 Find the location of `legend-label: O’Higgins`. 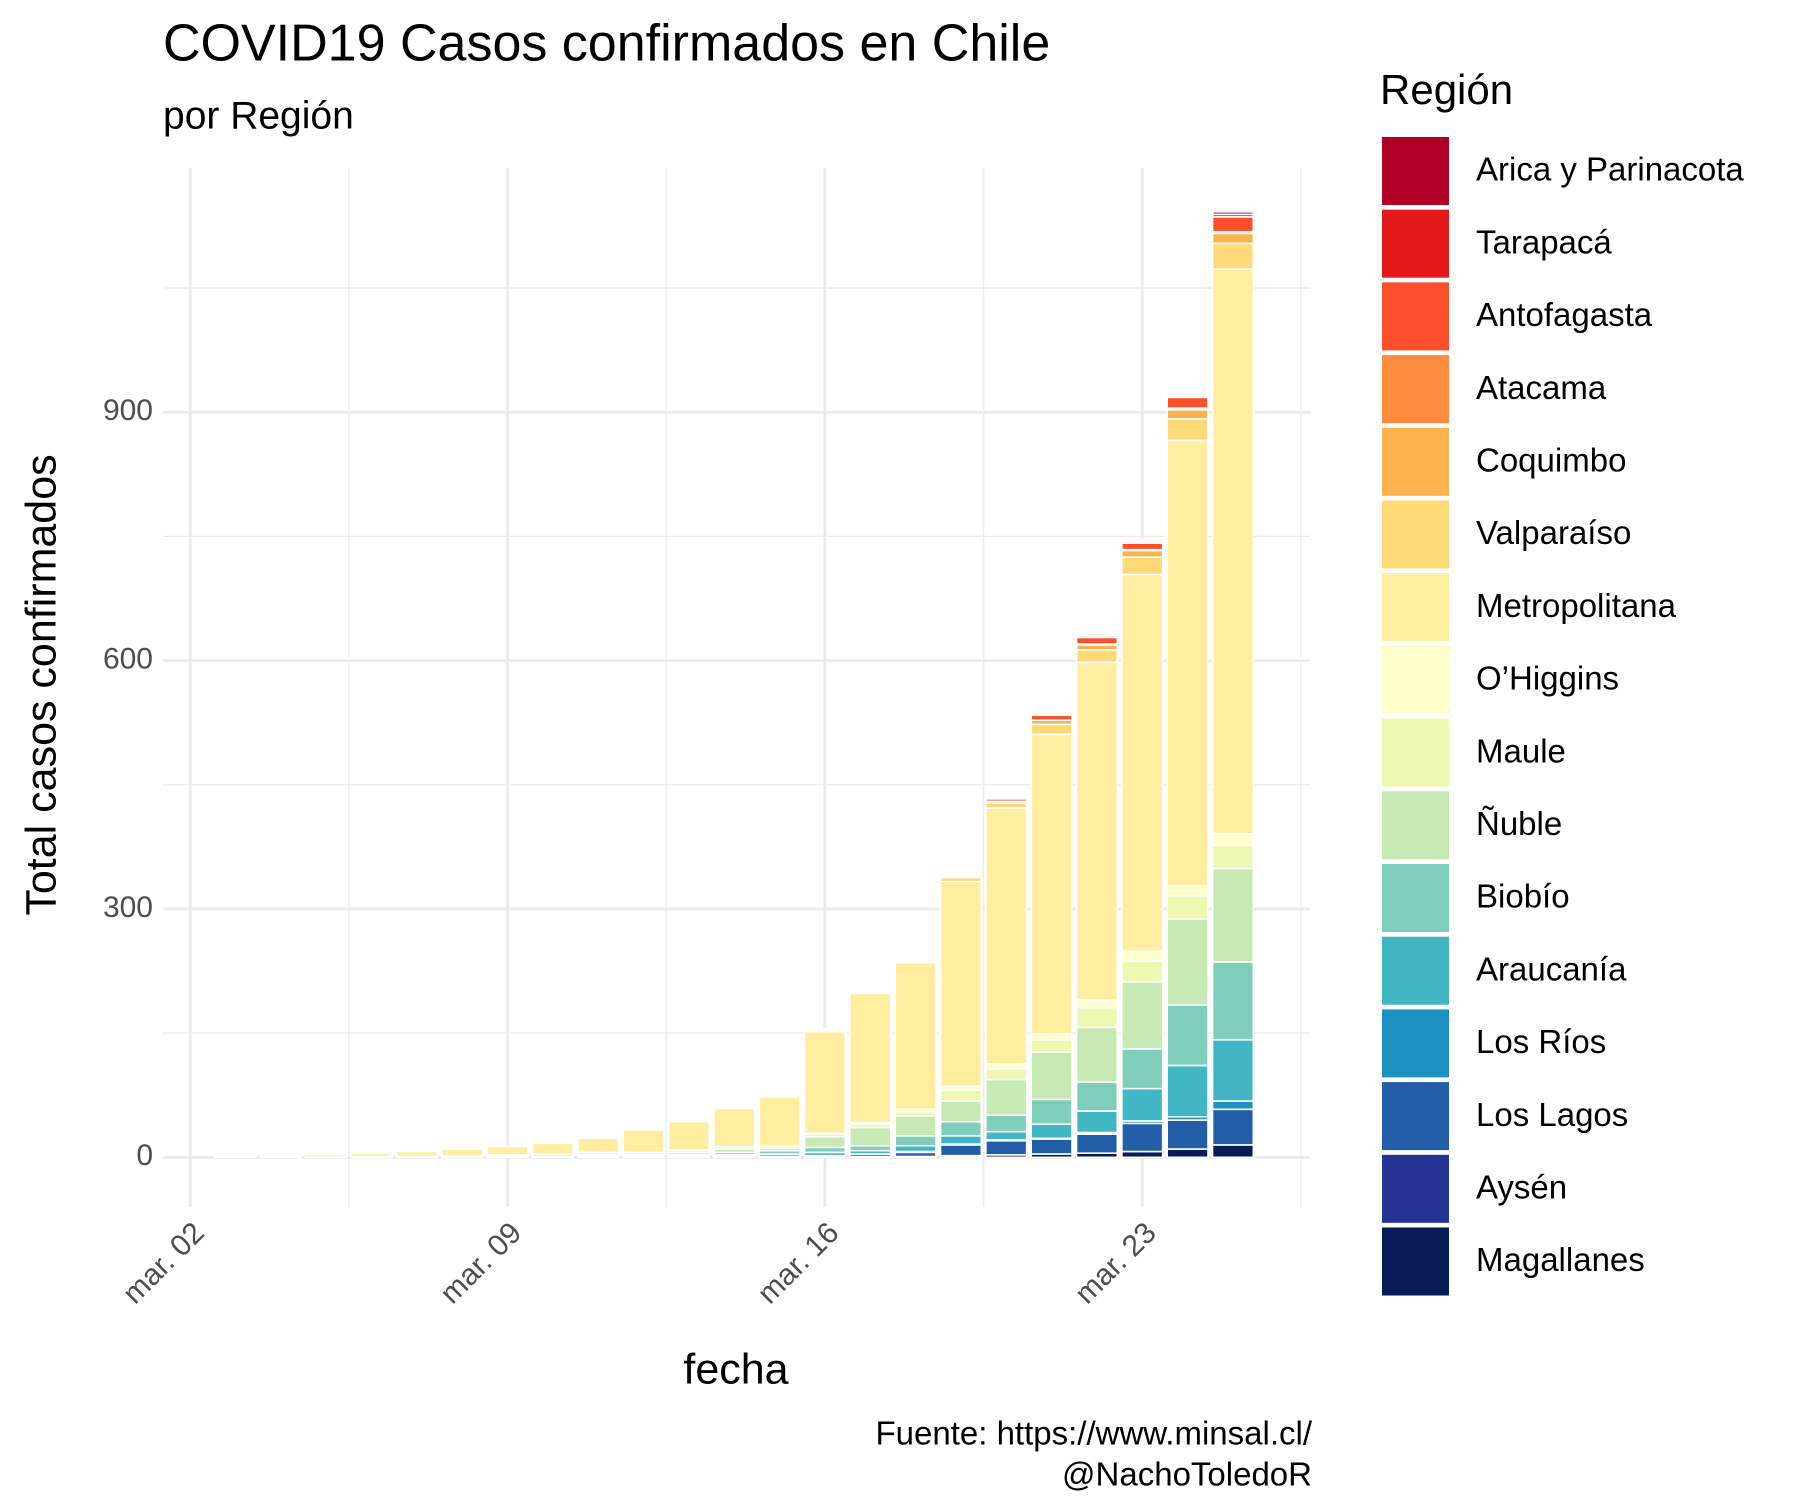

legend-label: O’Higgins is located at coordinates (1547, 678).